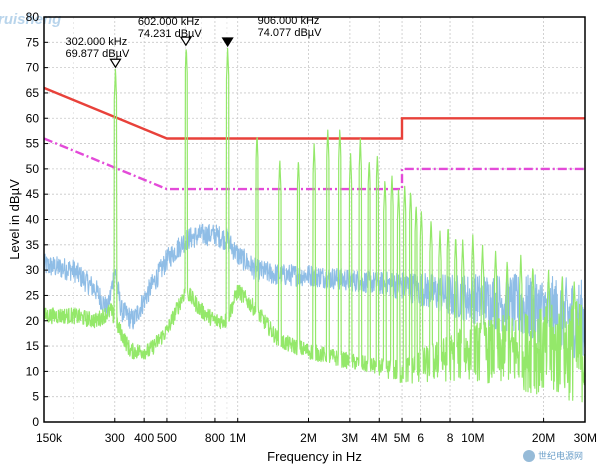 This screenshot has height=468, width=600. Describe the element at coordinates (170, 34) in the screenshot. I see `marker-2-level: 74.231 dBµV` at that location.